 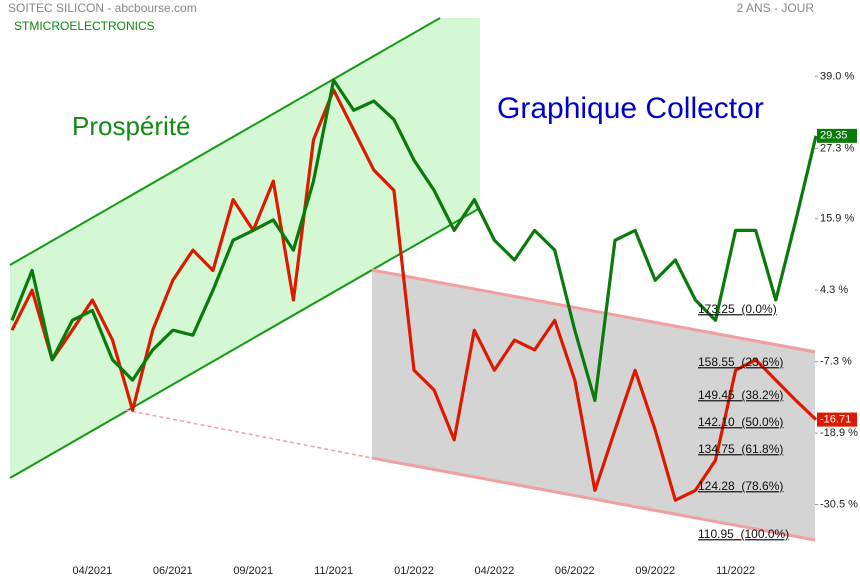 I want to click on x-tick-label: 04/2022, so click(x=495, y=571).